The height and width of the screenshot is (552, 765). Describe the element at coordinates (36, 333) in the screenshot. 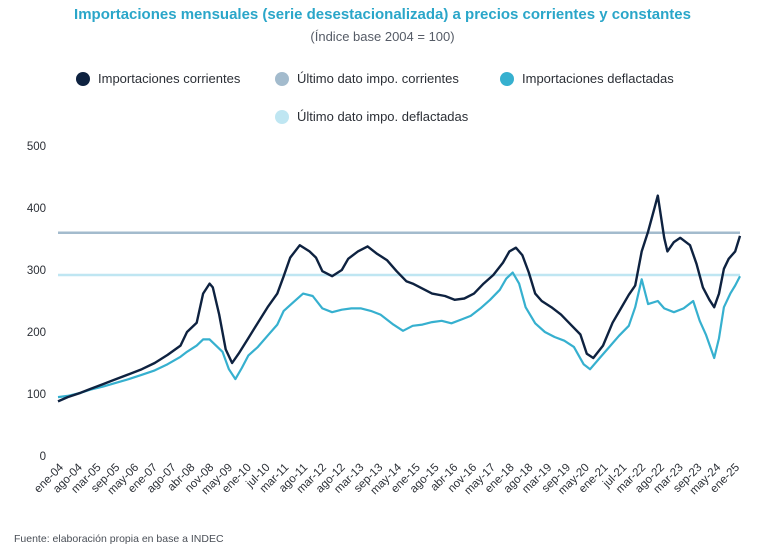

I see `y-tick-label: 200` at that location.